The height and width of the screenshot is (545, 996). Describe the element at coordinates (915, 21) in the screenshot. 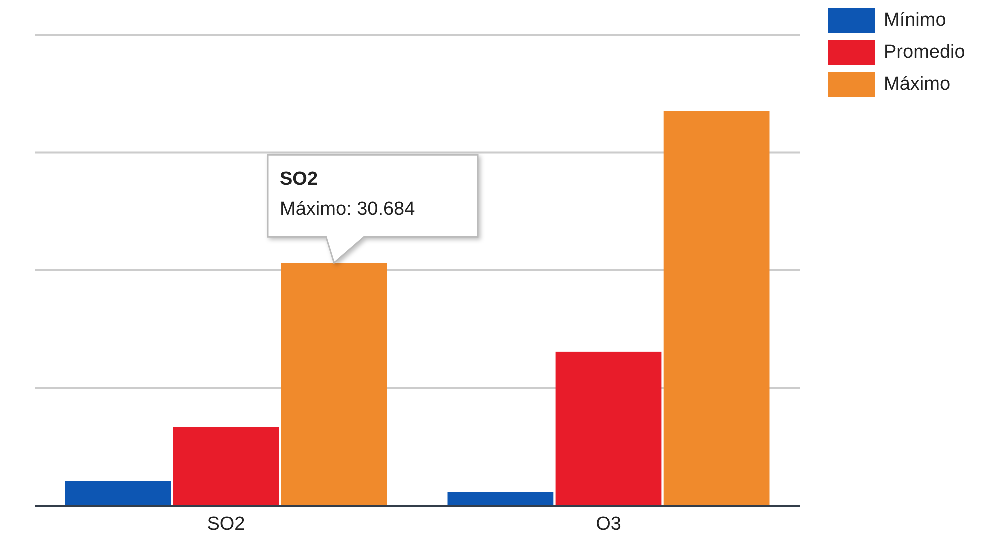

I see `legend-label: Mínimo` at that location.